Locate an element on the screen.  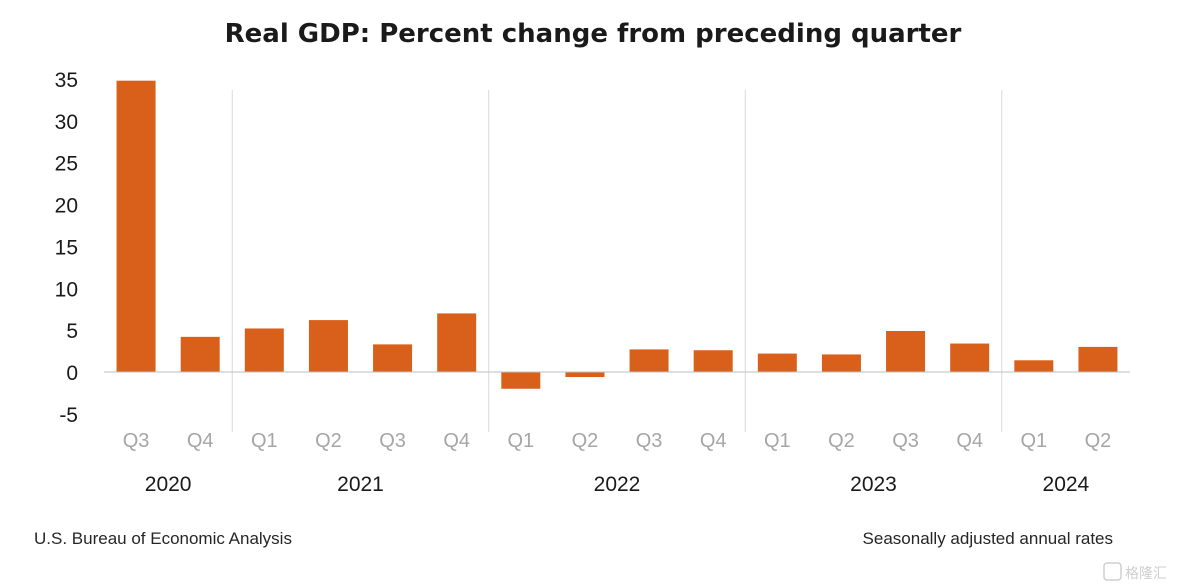
year-label: 2023 is located at coordinates (873, 484).